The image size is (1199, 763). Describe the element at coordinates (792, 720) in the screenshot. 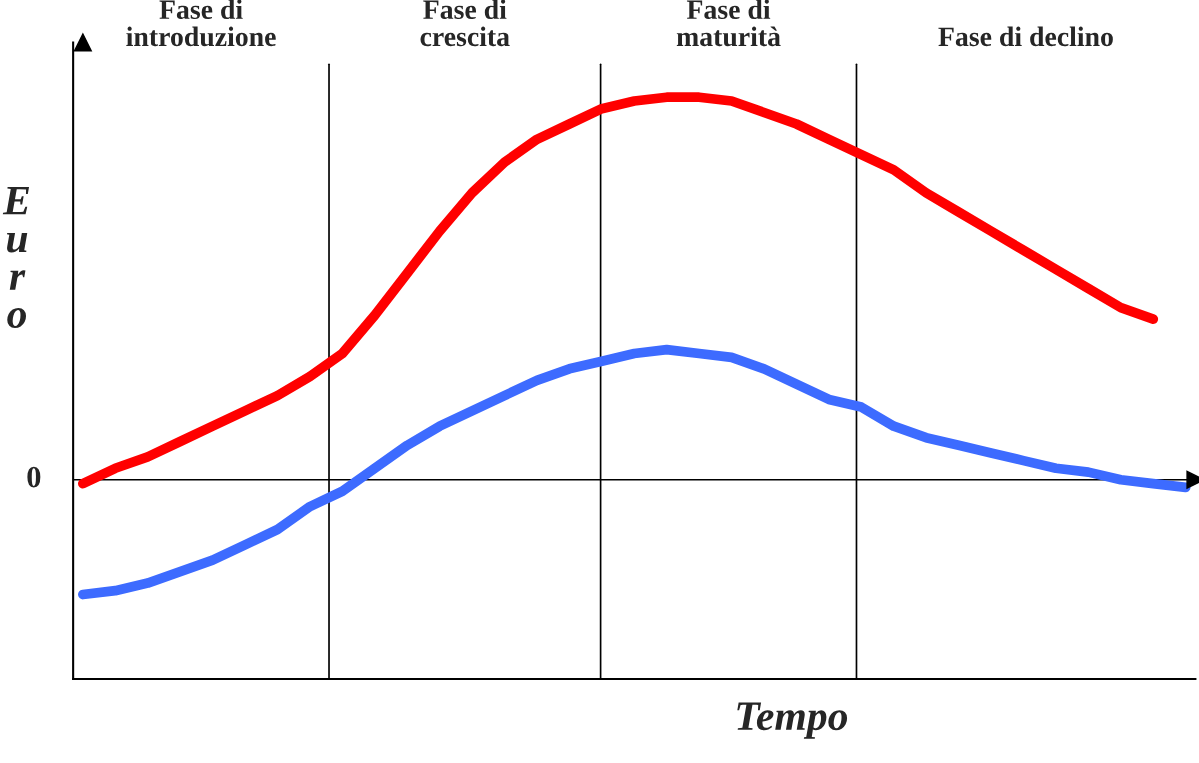

I see `x-axis-title: Tempo` at that location.